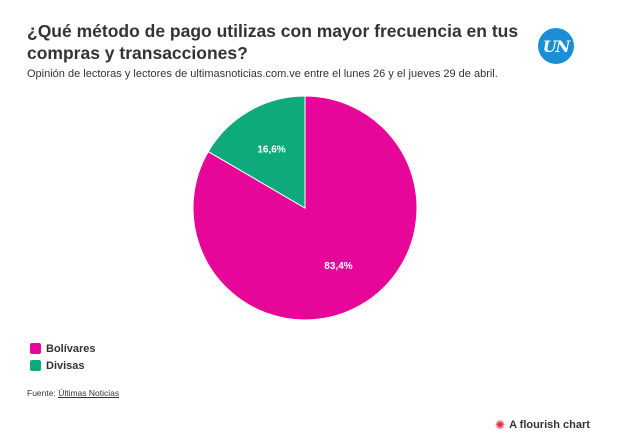 The image size is (634, 443). I want to click on legend-item-bolivares: Bolívares, so click(63, 348).